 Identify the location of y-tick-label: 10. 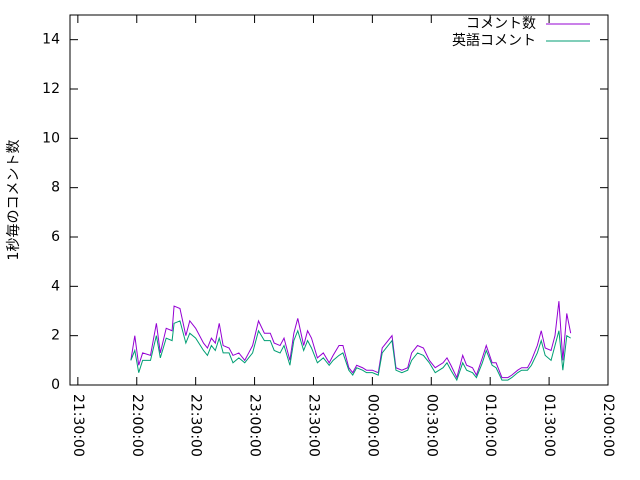
(51, 138).